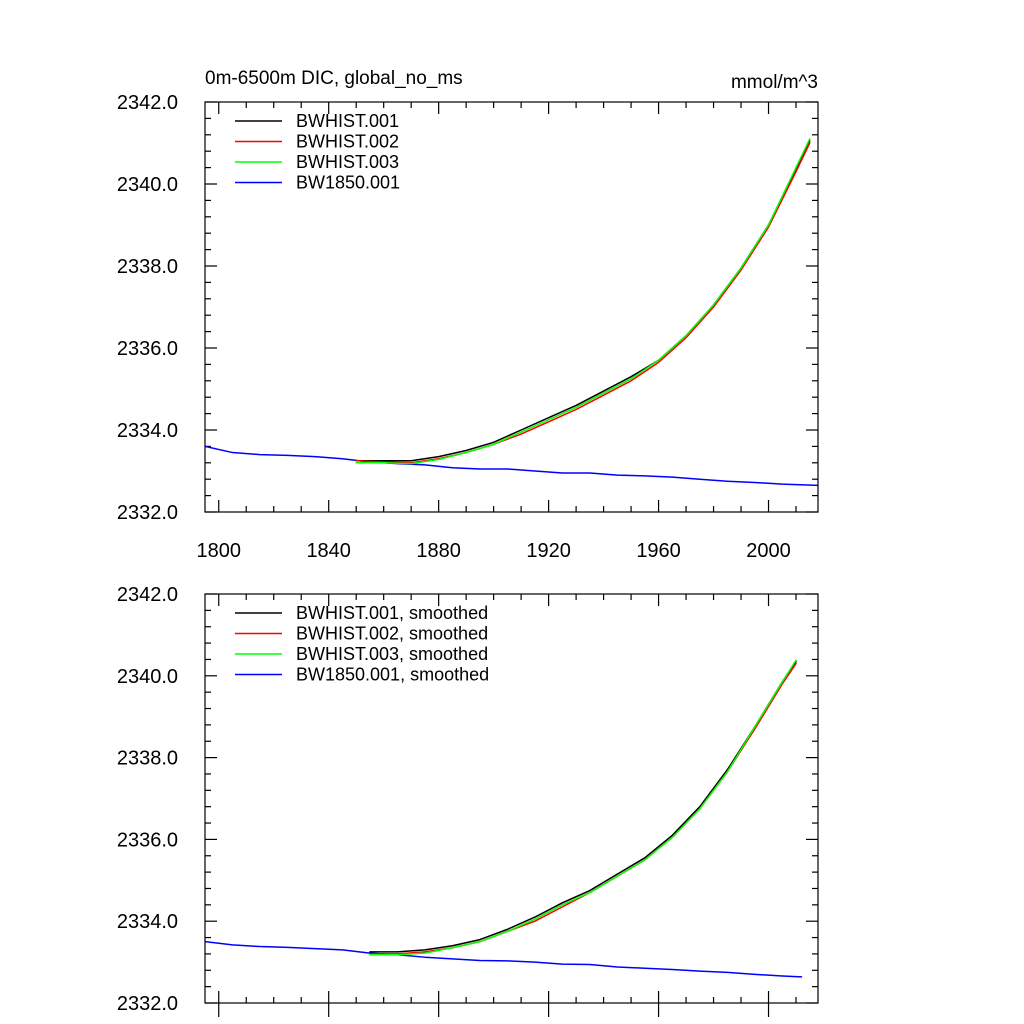 This screenshot has height=1024, width=1024. I want to click on x-tick-label: 1920, so click(548, 551).